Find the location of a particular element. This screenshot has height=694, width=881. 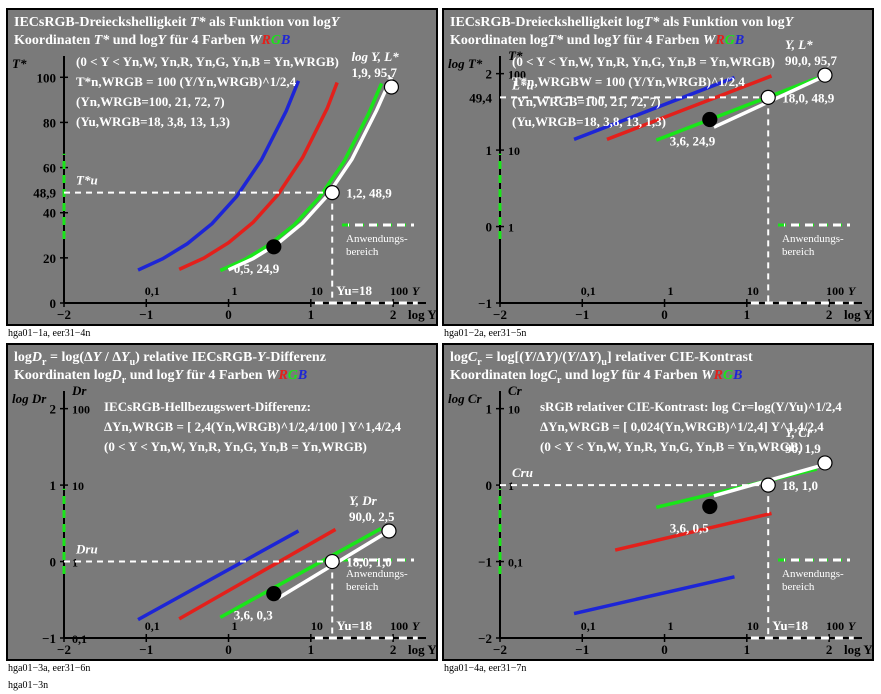

series-line-W is located at coordinates (310, 174).